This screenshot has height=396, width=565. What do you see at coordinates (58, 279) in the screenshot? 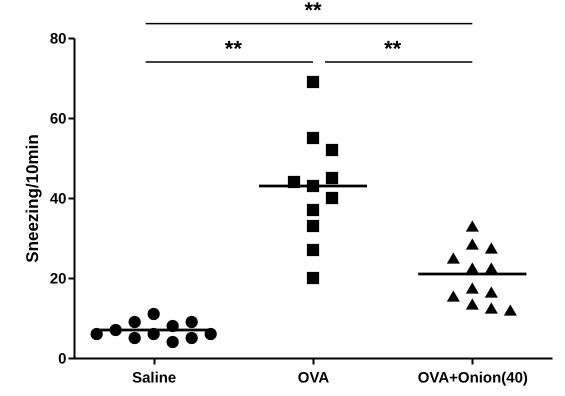
I see `y-tick-label: 20` at bounding box center [58, 279].